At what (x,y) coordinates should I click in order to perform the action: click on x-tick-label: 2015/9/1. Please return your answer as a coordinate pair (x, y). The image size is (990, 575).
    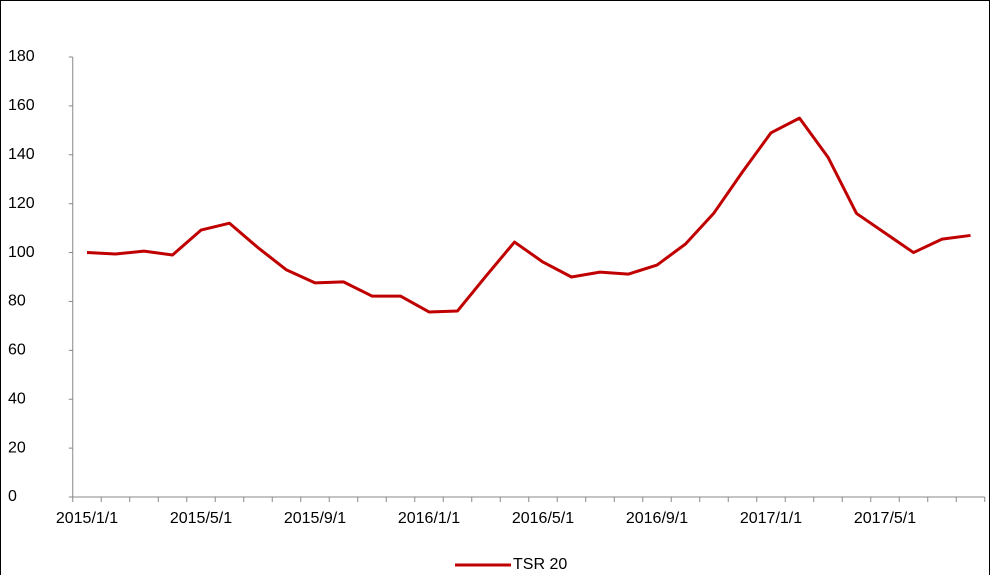
    Looking at the image, I should click on (315, 518).